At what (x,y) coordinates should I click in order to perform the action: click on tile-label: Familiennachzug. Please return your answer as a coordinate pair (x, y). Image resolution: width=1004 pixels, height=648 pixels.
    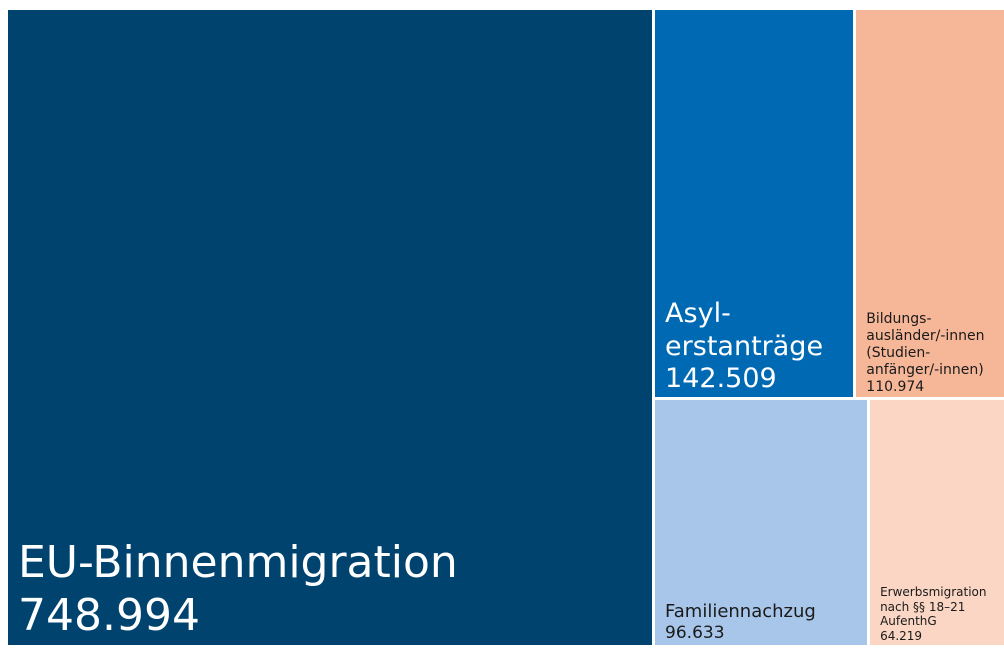
    Looking at the image, I should click on (740, 611).